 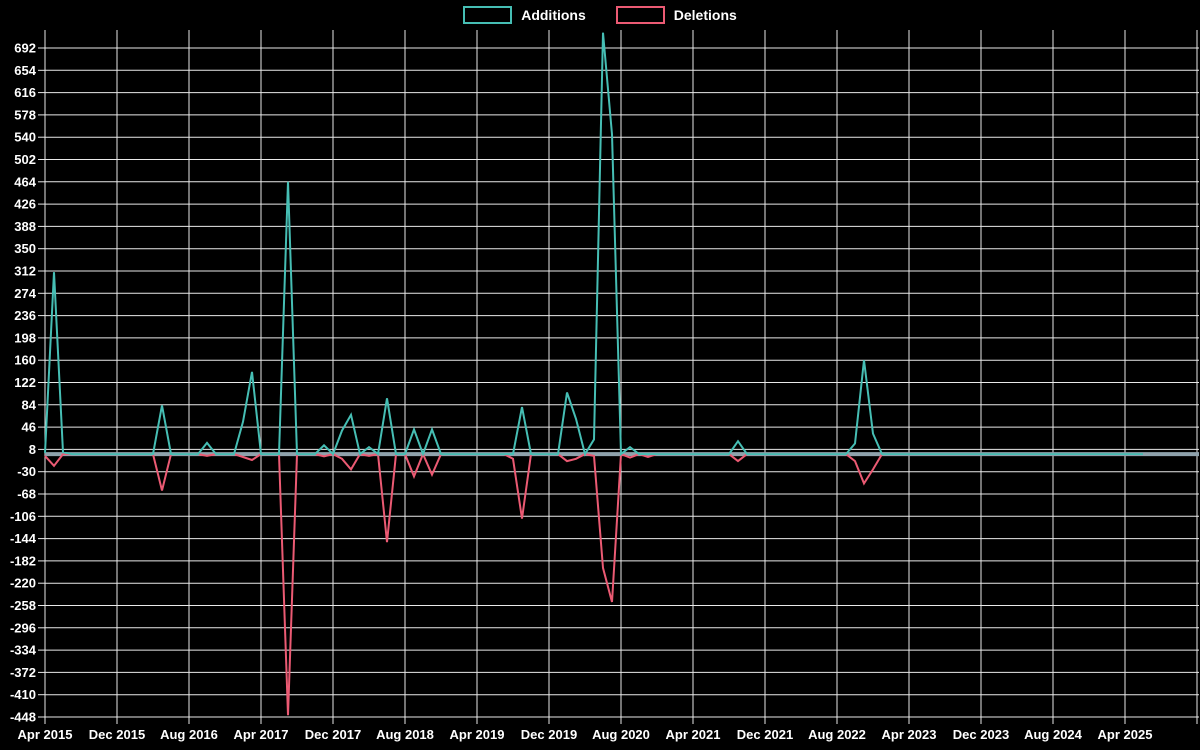 What do you see at coordinates (45, 734) in the screenshot?
I see `x-tick-label: Apr 2015` at bounding box center [45, 734].